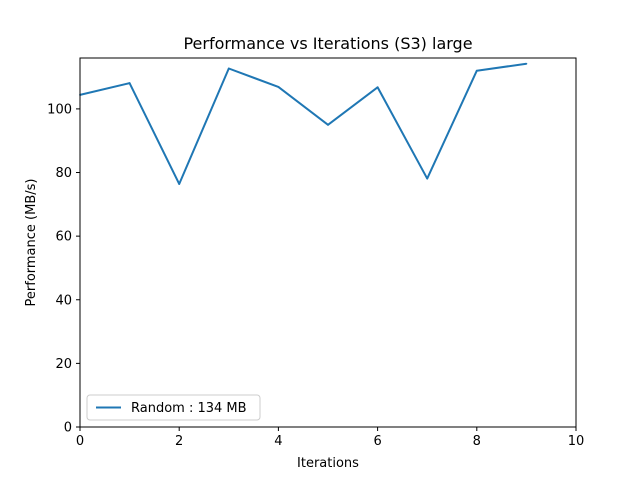 This screenshot has height=480, width=640. I want to click on x-tick-label: 8, so click(477, 441).